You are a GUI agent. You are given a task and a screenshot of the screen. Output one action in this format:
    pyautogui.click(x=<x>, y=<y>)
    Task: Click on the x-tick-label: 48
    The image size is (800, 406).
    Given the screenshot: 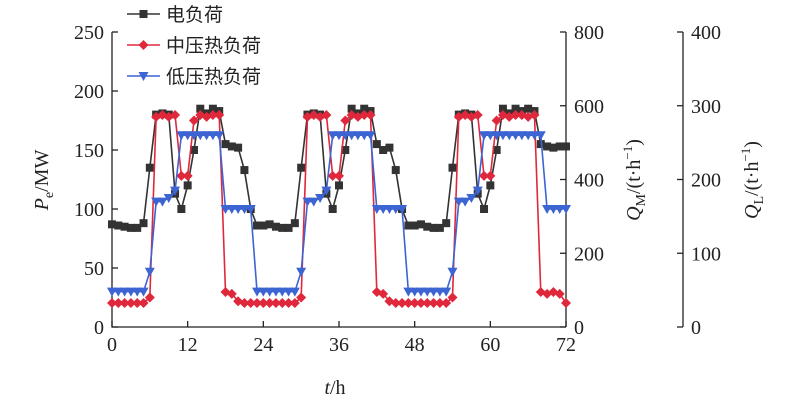 What is the action you would take?
    pyautogui.click(x=415, y=345)
    